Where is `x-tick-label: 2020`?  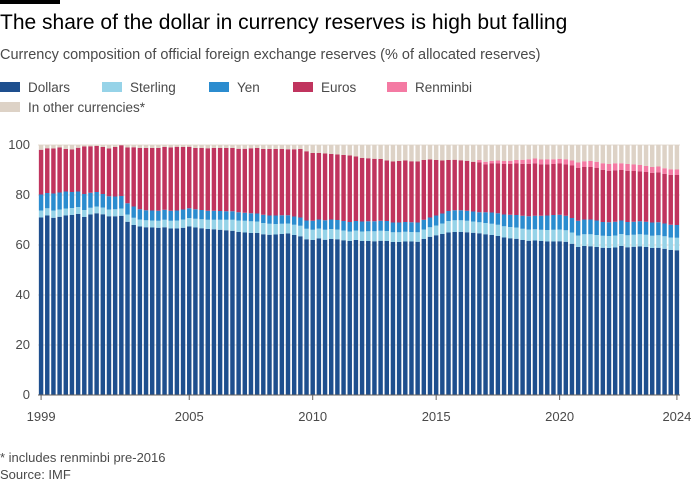
x-tick-label: 2020 is located at coordinates (559, 416).